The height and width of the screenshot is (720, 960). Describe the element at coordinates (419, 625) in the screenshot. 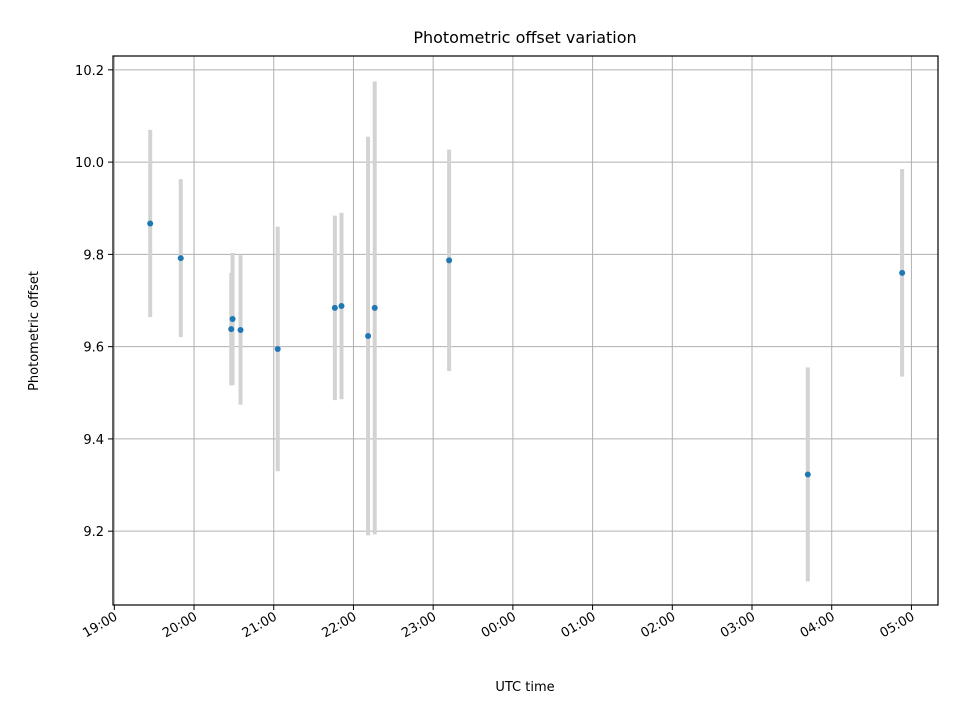

I see `x-tick-label: 23:00` at that location.